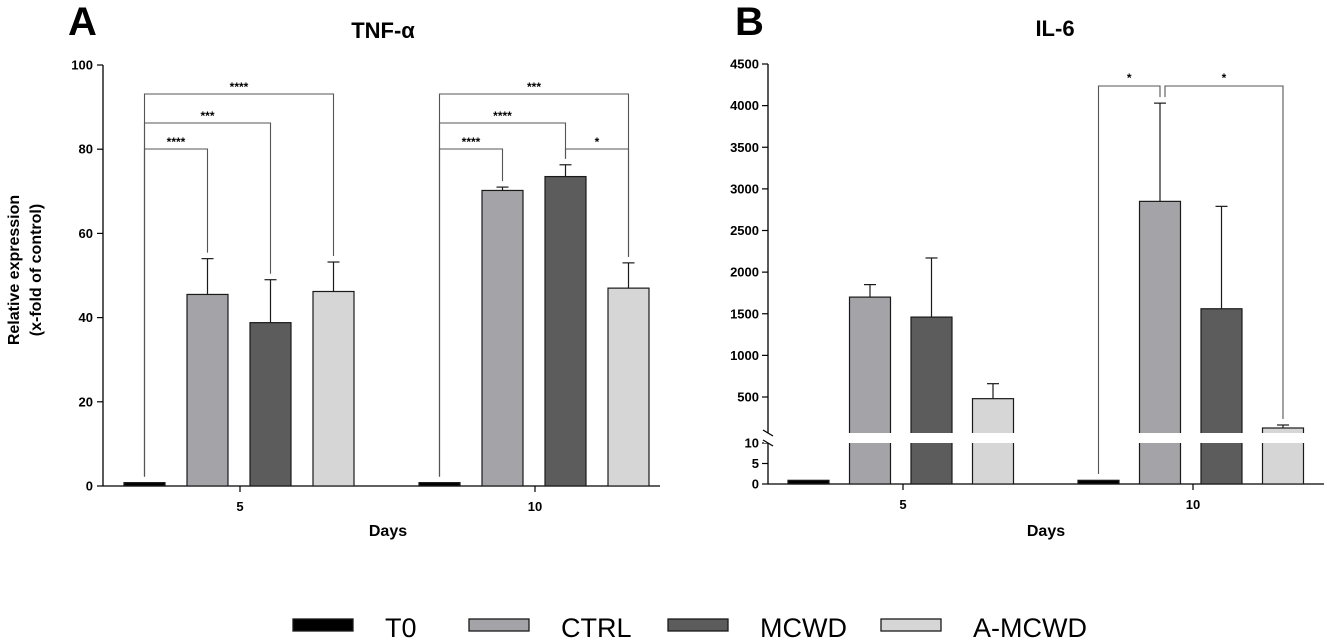 Image resolution: width=1332 pixels, height=644 pixels. What do you see at coordinates (383, 30) in the screenshot?
I see `chart-title-a: TNF-α` at bounding box center [383, 30].